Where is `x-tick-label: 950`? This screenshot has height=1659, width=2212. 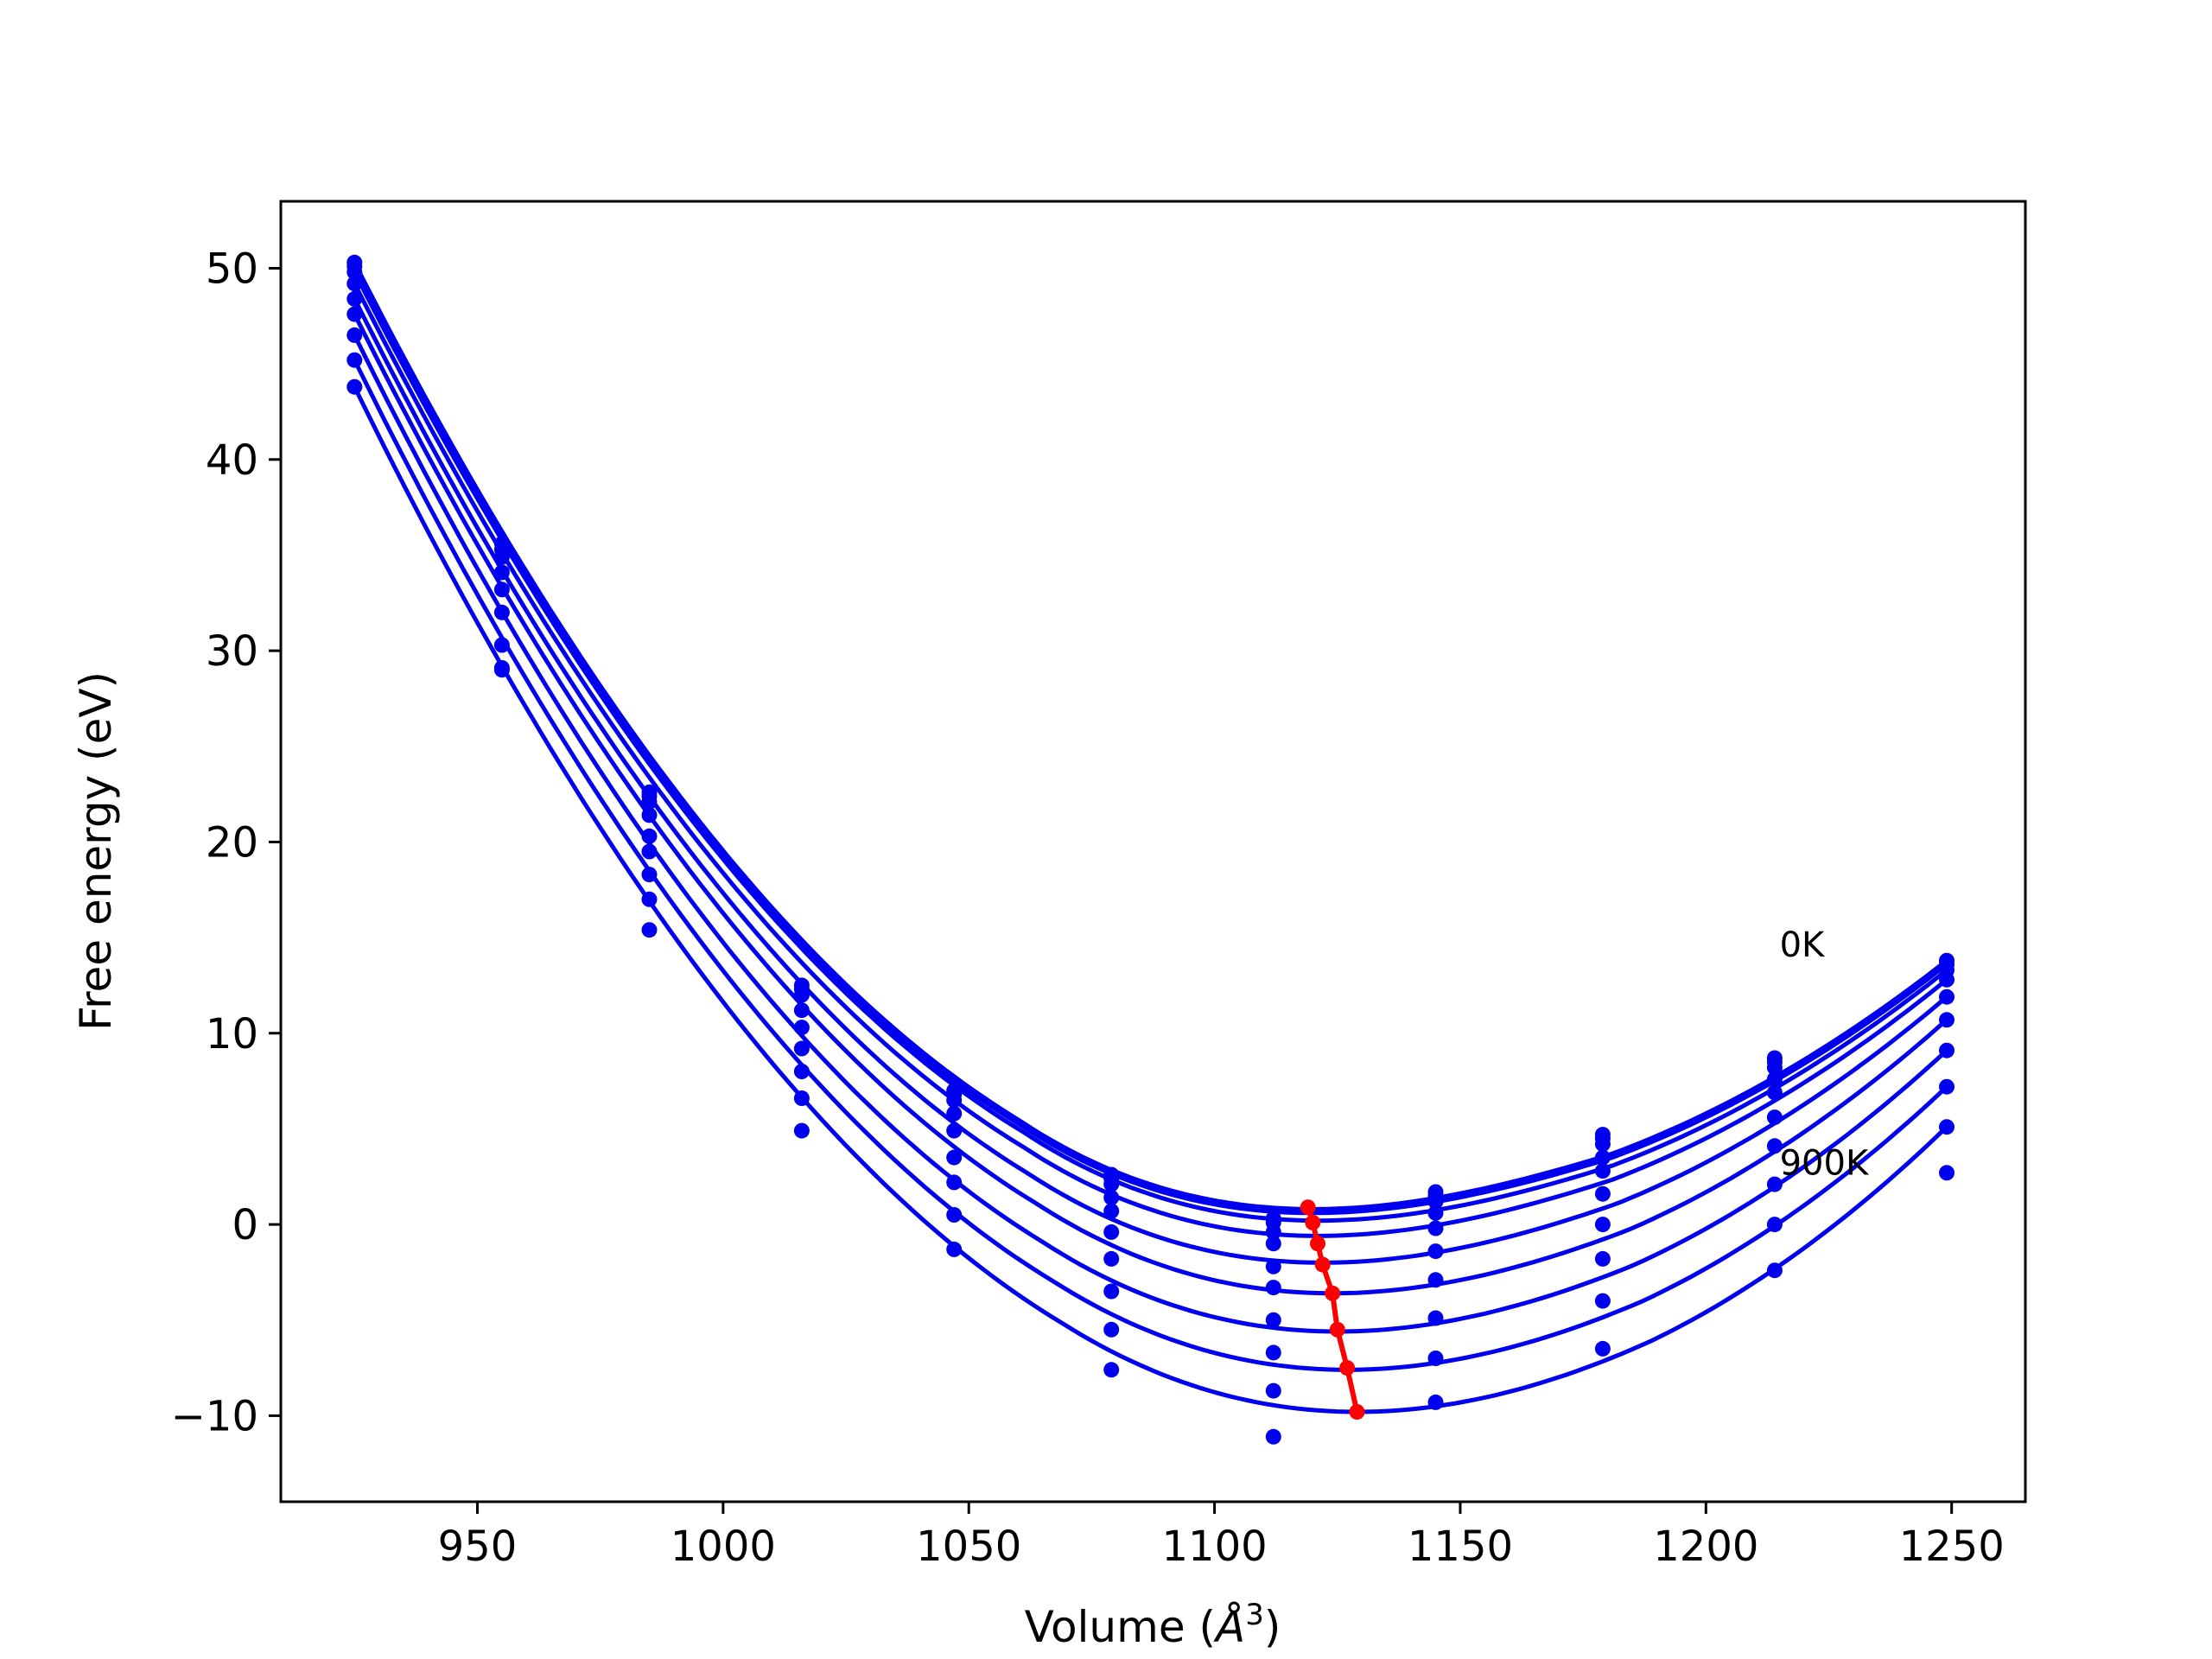
x-tick-label: 950 is located at coordinates (478, 1546).